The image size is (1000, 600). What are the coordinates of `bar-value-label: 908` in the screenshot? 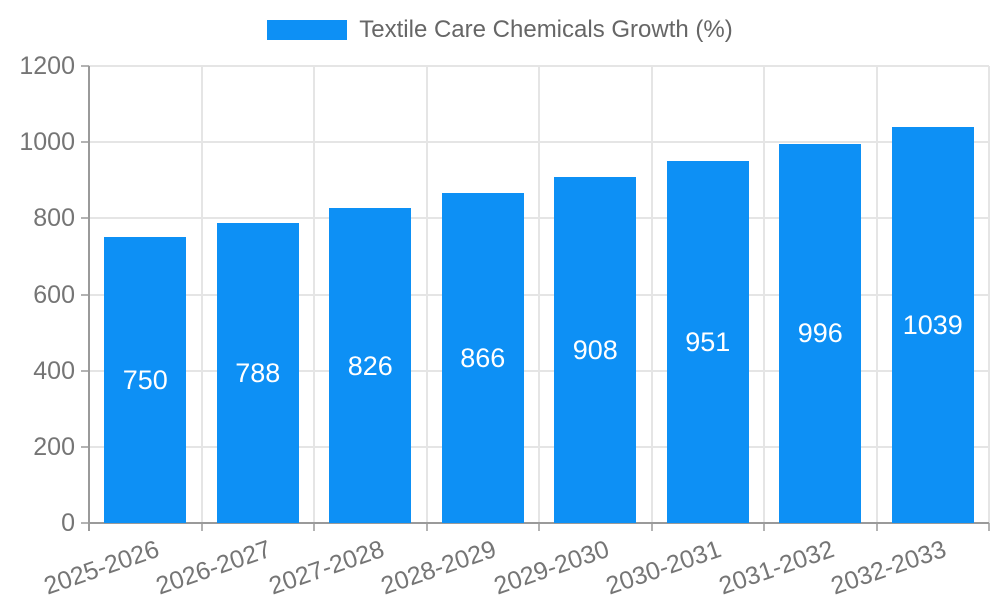 It's located at (595, 350).